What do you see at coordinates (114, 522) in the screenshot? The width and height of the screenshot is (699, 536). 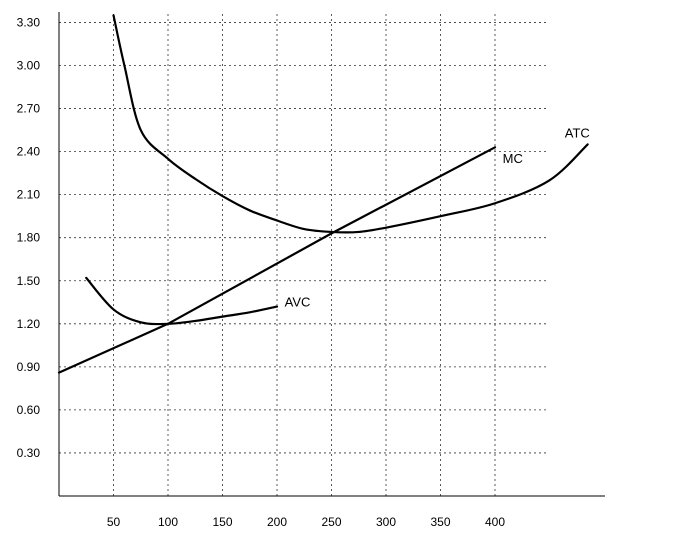 I see `x-tick-label: 50` at bounding box center [114, 522].